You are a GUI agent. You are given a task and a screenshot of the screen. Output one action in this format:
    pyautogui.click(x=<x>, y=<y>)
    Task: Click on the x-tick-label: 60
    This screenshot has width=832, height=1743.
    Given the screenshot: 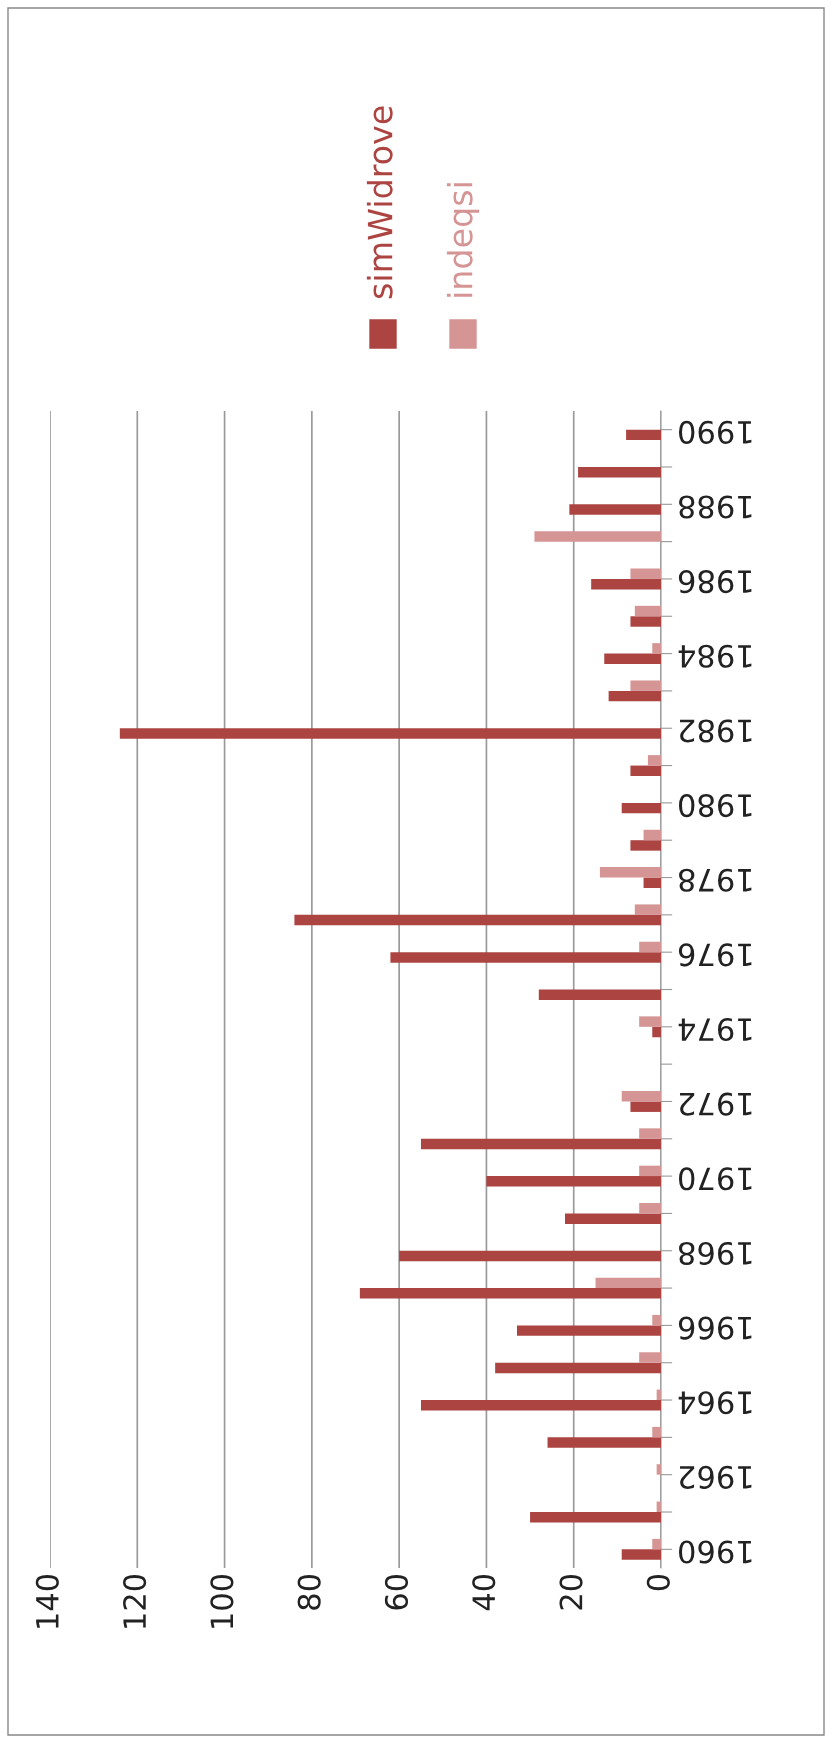 What is the action you would take?
    pyautogui.click(x=396, y=1592)
    